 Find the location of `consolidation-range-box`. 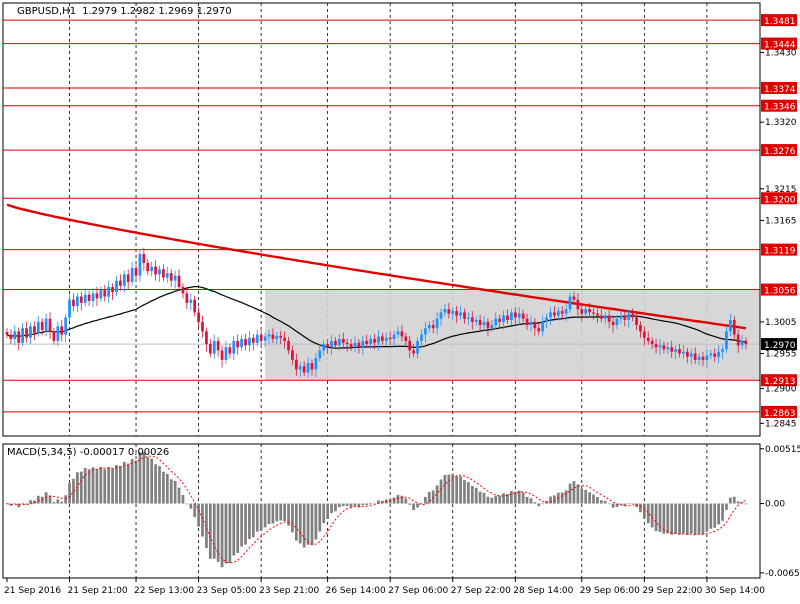

consolidation-range-box is located at coordinates (512, 335).